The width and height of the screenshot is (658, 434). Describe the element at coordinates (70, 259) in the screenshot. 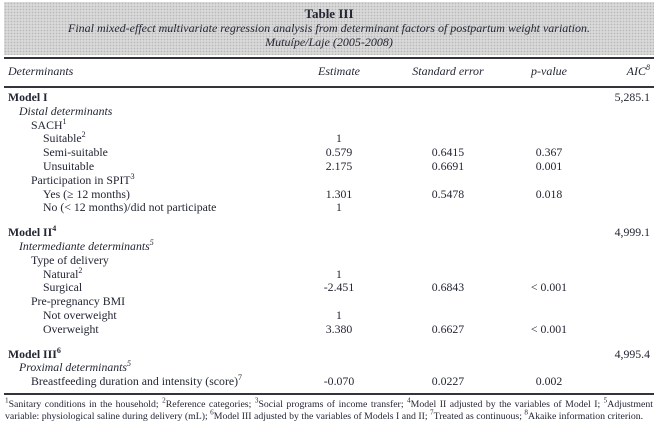

I see `row-label-text: Type of delivery` at that location.